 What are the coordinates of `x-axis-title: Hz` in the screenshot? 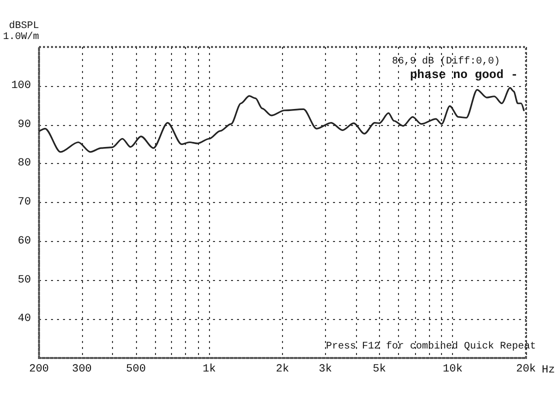 It's located at (548, 370).